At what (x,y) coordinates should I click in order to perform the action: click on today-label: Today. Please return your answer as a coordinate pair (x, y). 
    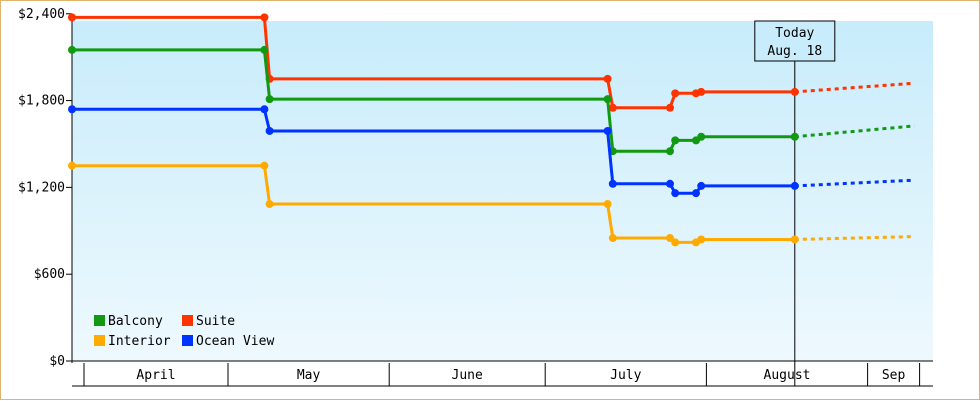
    Looking at the image, I should click on (794, 33).